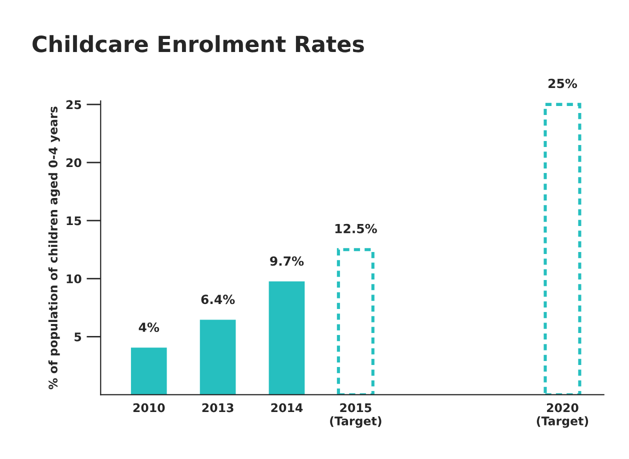  What do you see at coordinates (149, 327) in the screenshot?
I see `data-label: 4%` at bounding box center [149, 327].